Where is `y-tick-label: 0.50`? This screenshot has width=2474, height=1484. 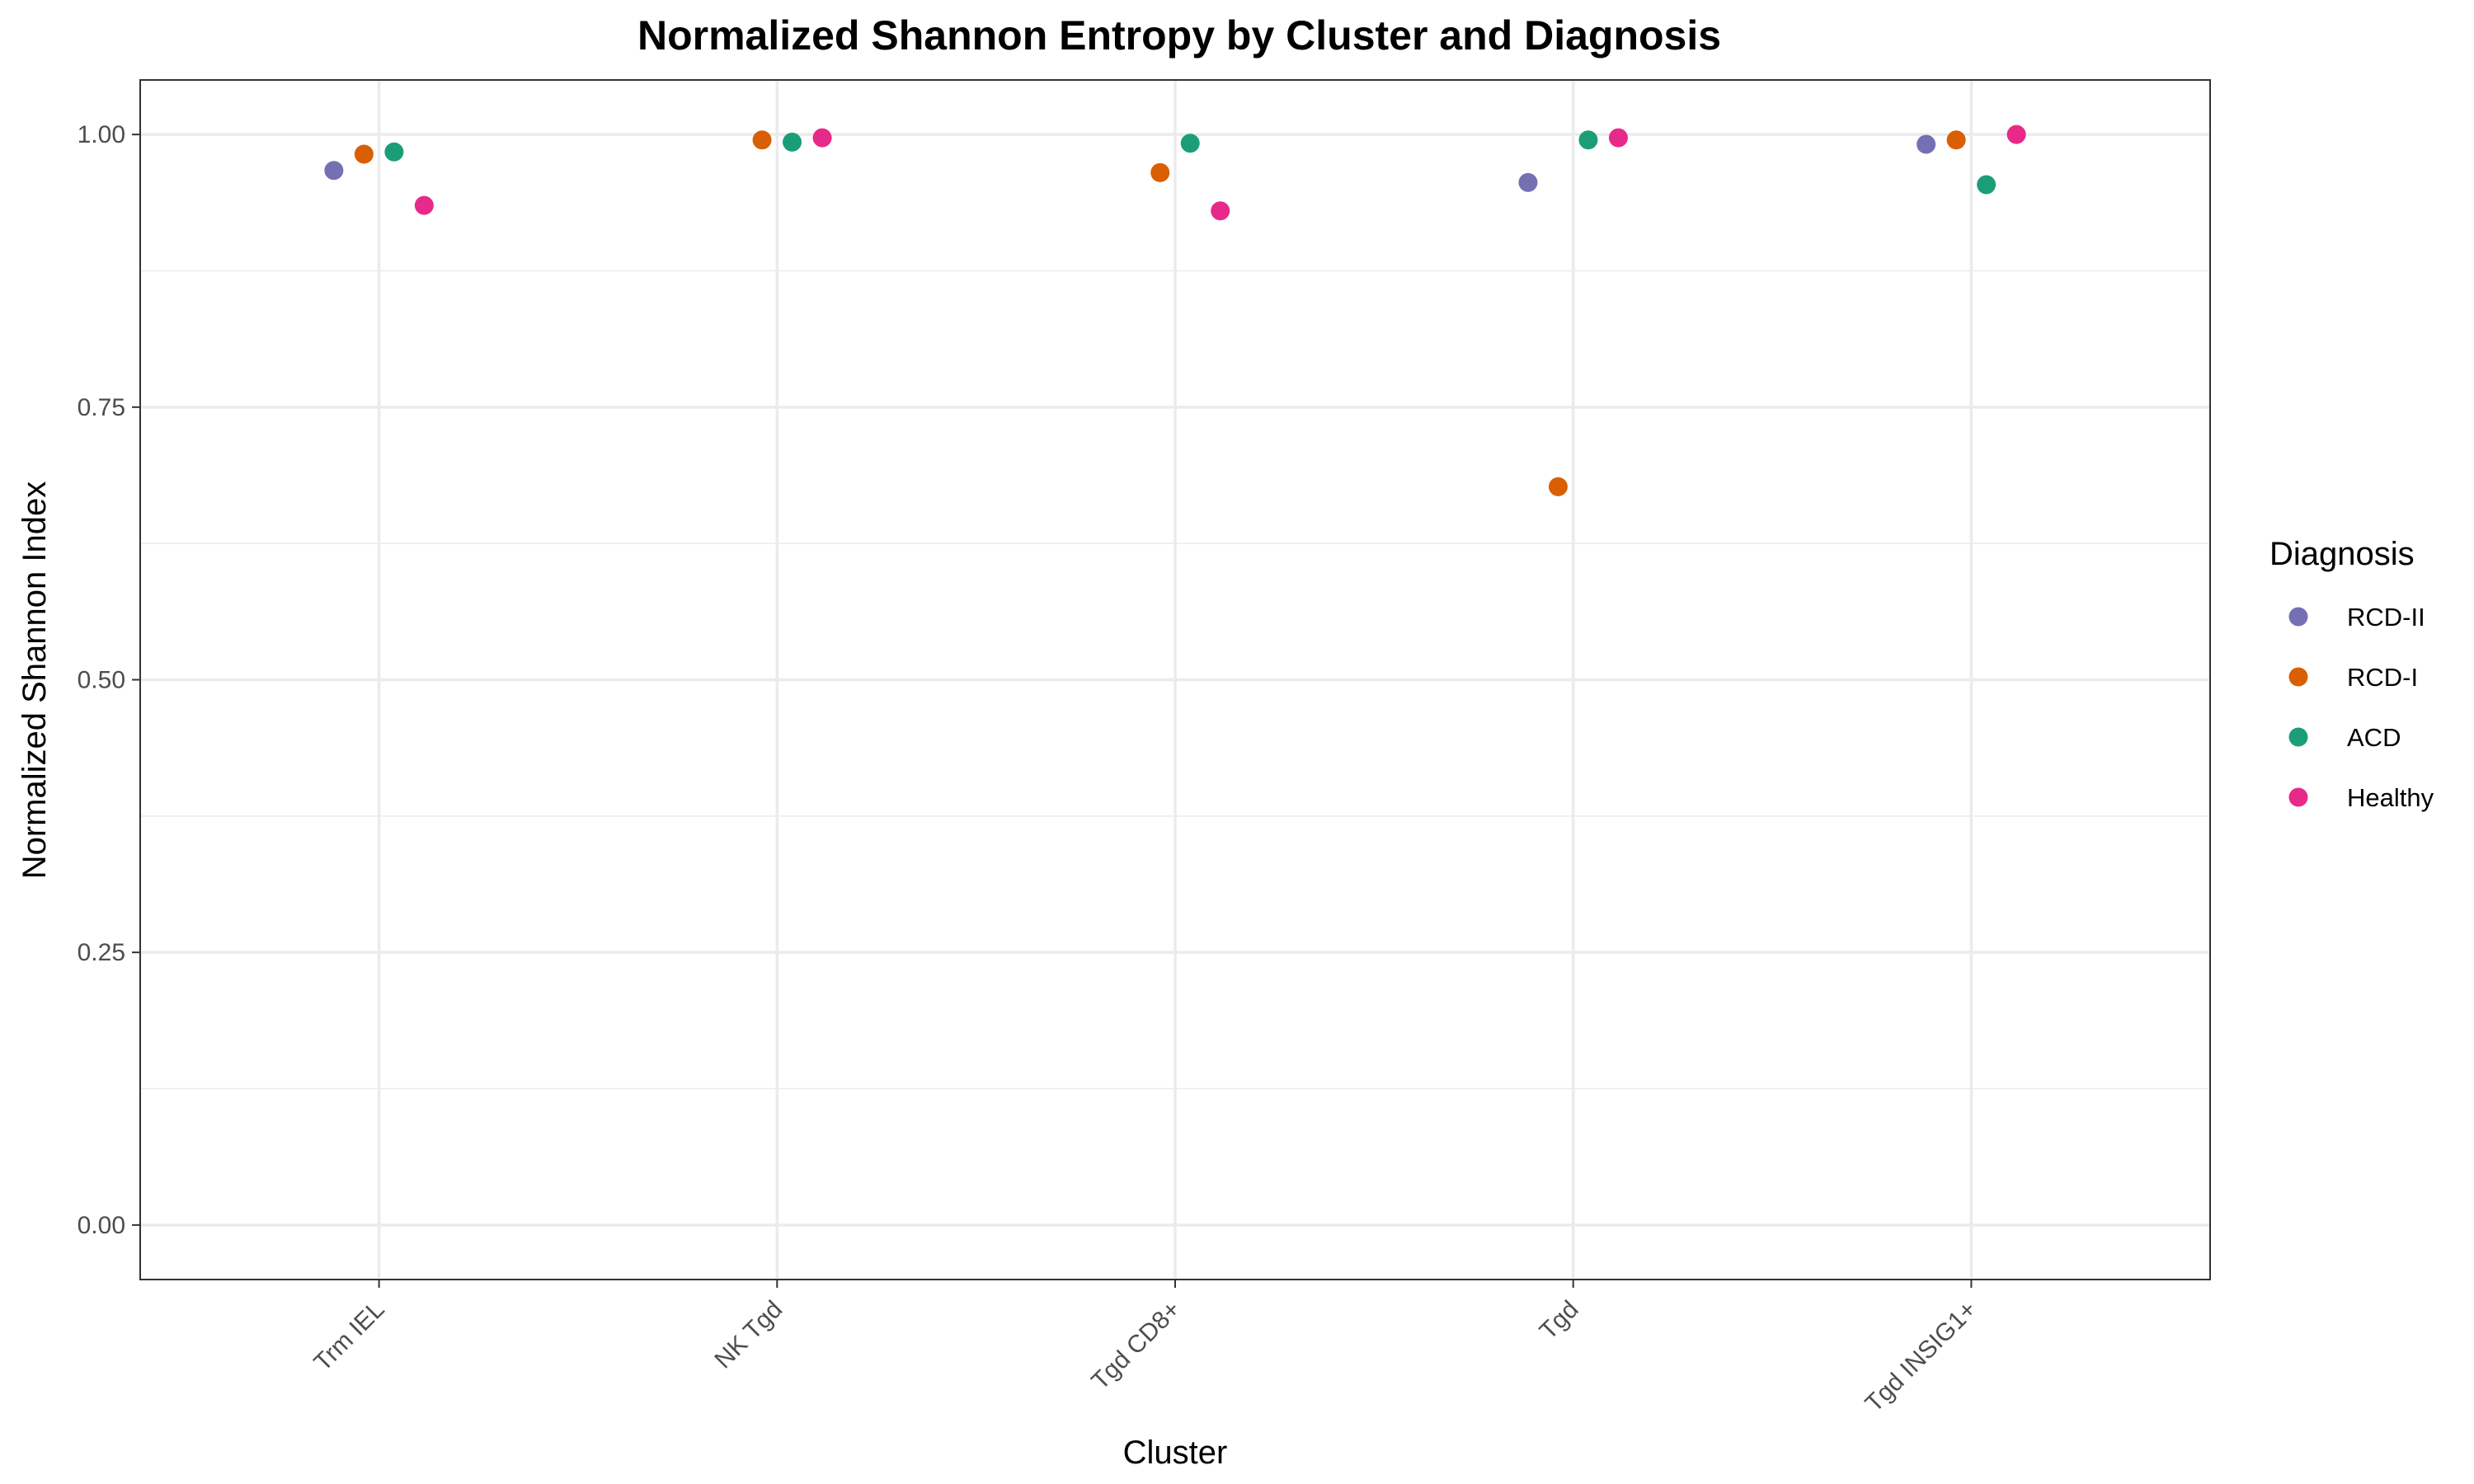 y-tick-label: 0.50 is located at coordinates (101, 680).